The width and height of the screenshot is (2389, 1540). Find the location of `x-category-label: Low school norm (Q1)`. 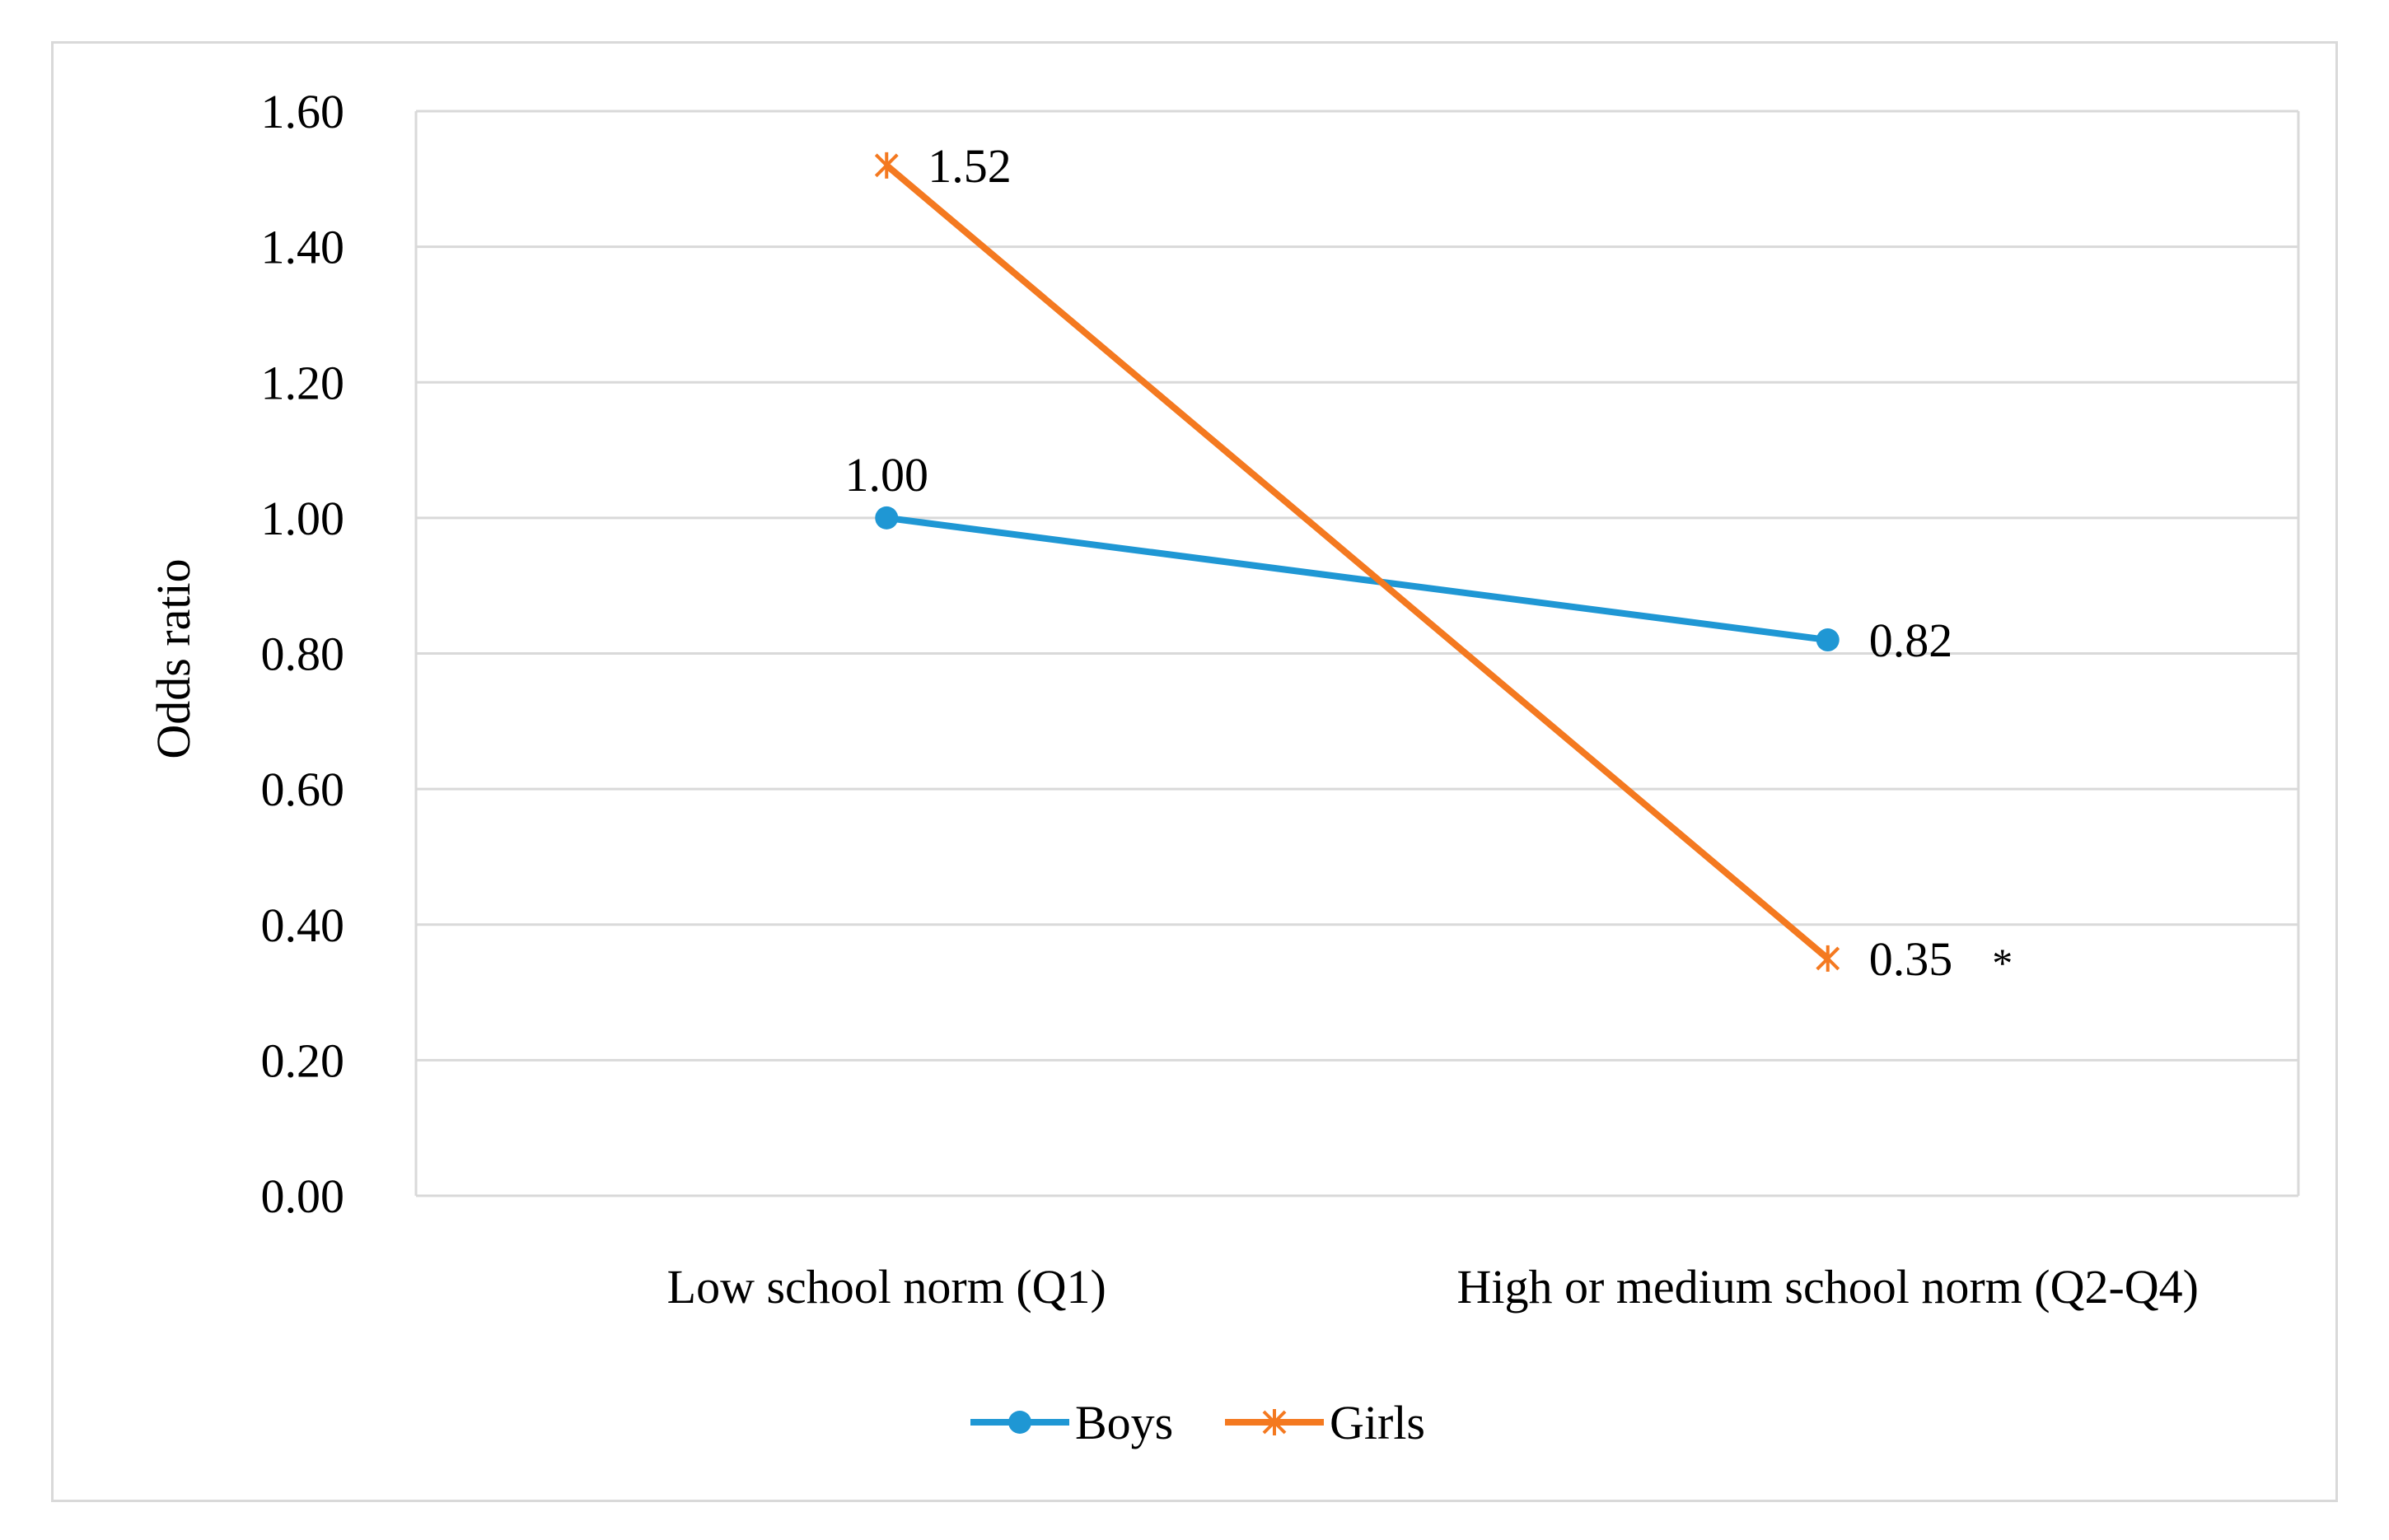

x-category-label: Low school norm (Q1) is located at coordinates (886, 1287).